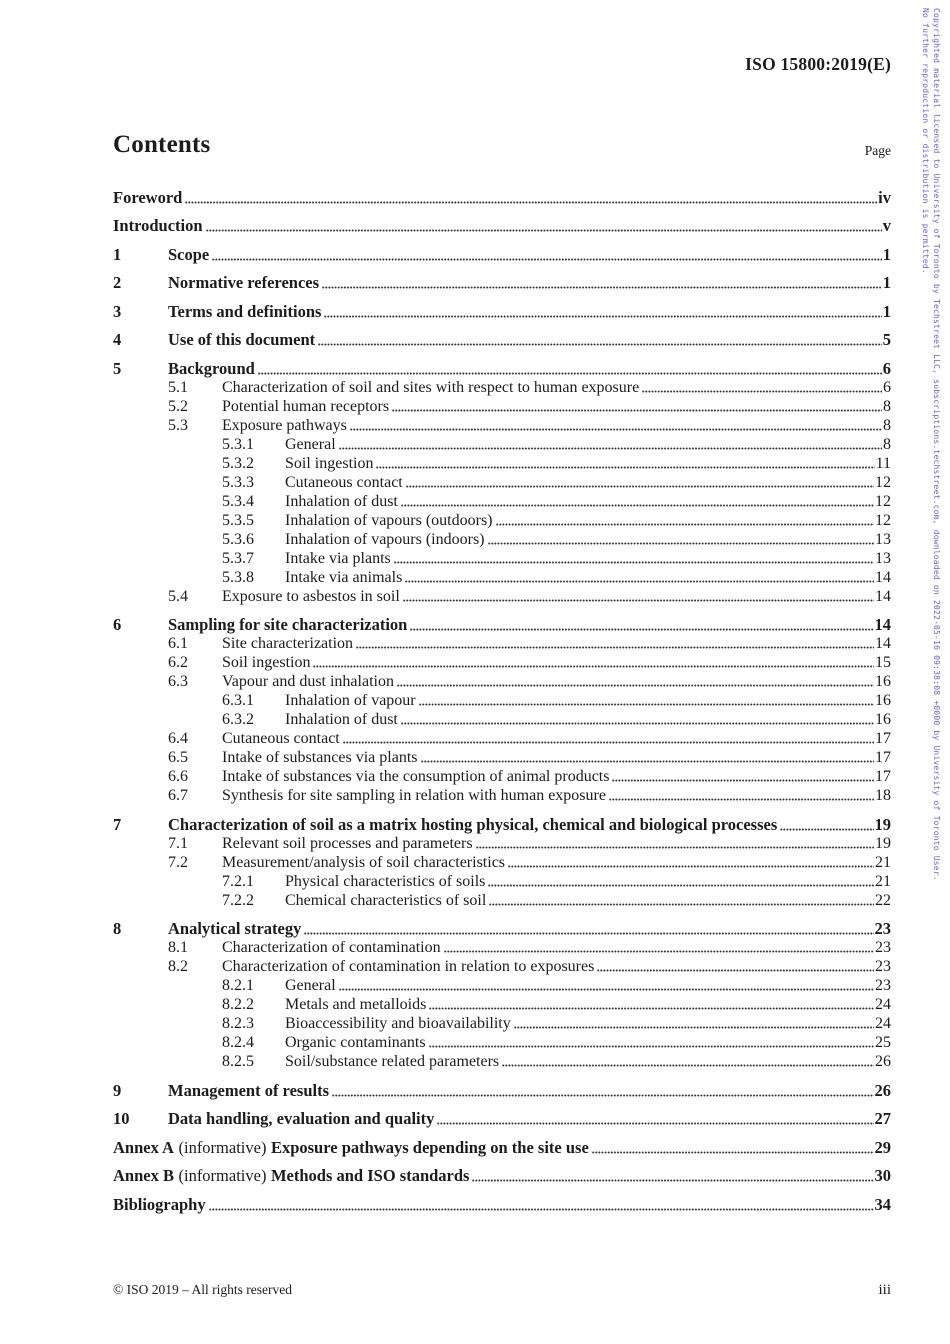 The width and height of the screenshot is (950, 1344). Describe the element at coordinates (883, 1147) in the screenshot. I see `toc-entry-page: 29` at that location.